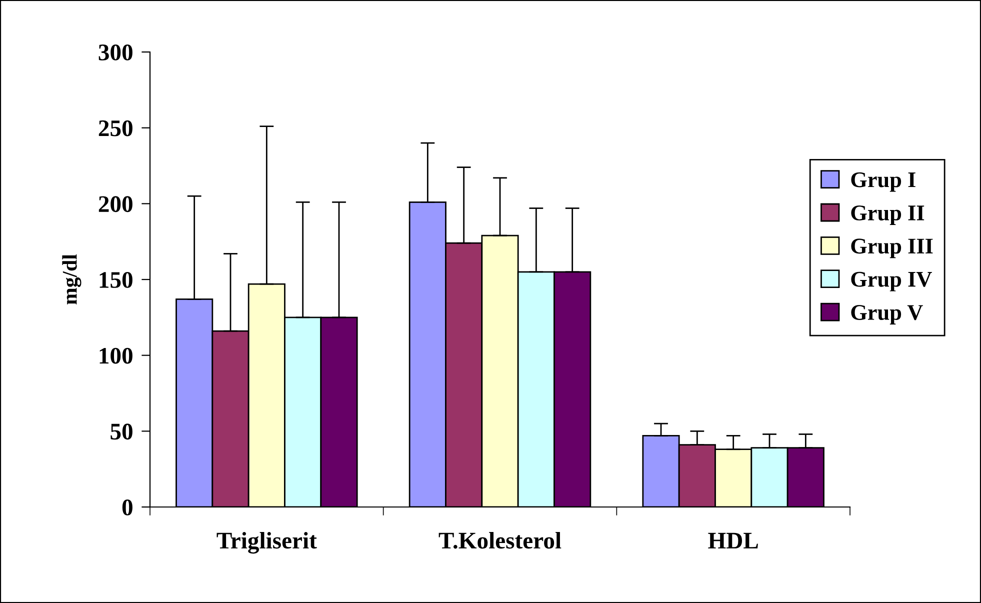 The image size is (981, 603). I want to click on x-tick-label: T.Kolesterol, so click(500, 540).